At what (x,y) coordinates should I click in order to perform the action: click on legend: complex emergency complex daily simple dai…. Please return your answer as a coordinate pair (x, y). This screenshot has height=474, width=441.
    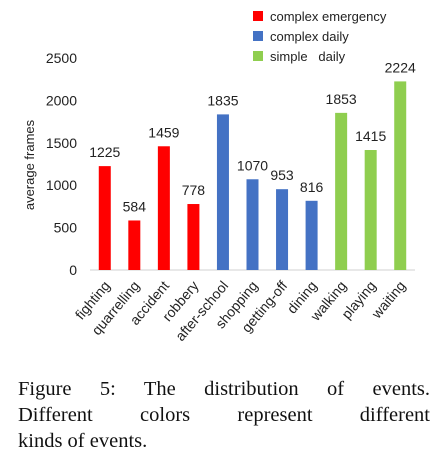
    Looking at the image, I should click on (320, 36).